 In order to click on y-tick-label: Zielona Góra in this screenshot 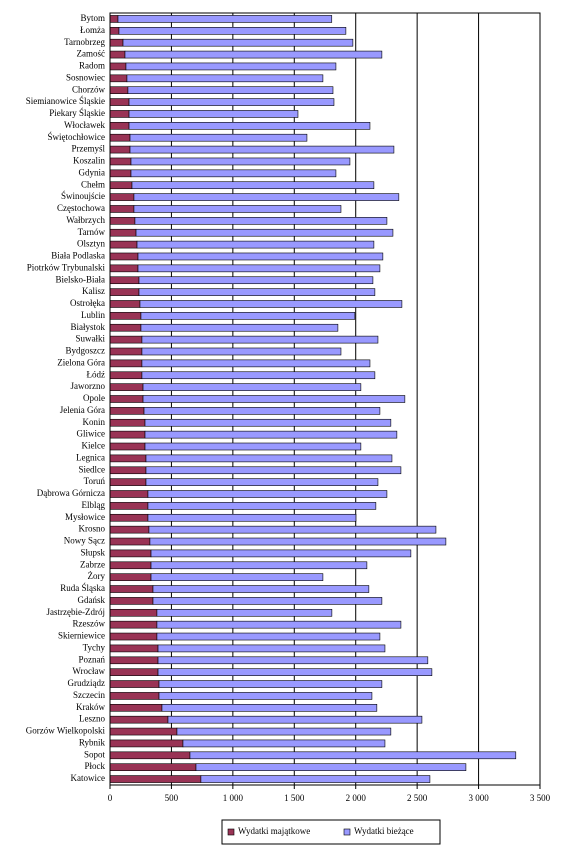, I will do `click(81, 362)`.